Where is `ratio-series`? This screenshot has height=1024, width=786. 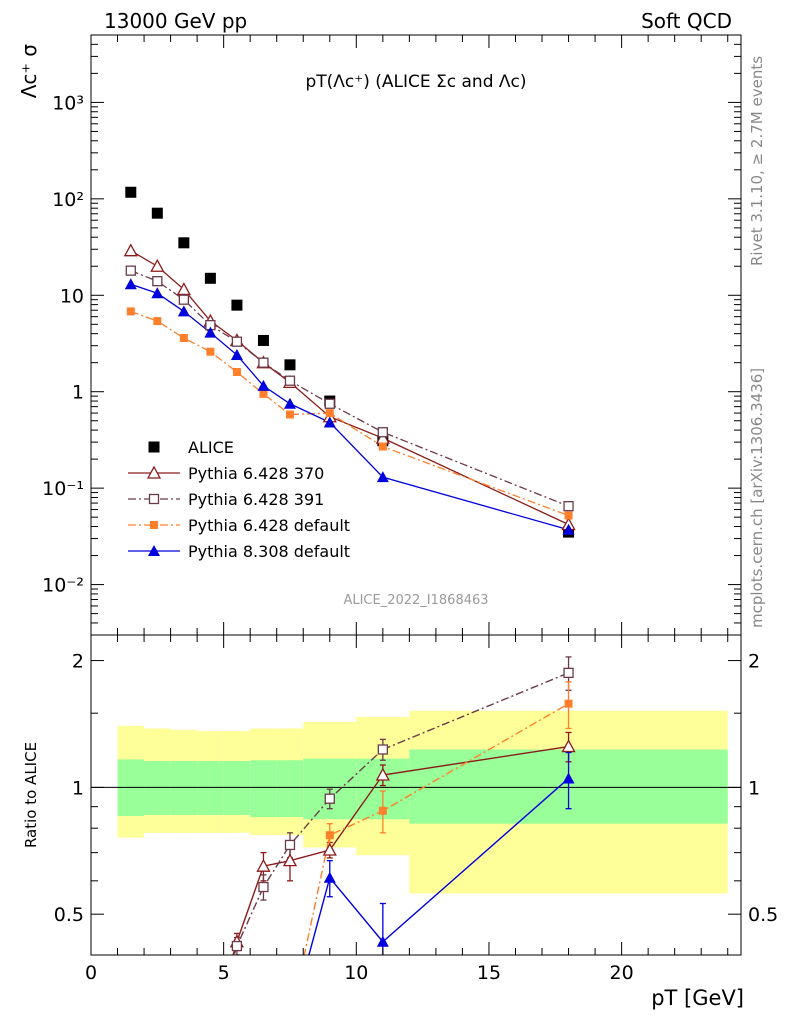
ratio-series is located at coordinates (402, 805).